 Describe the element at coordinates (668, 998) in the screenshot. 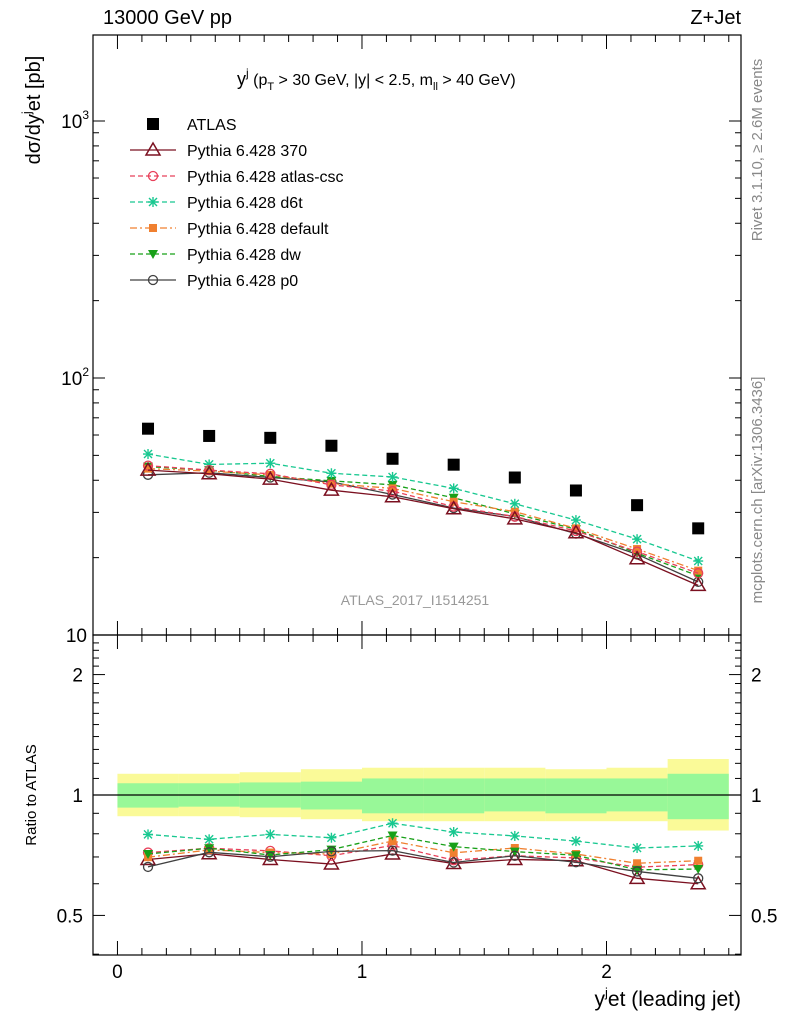

I see `x-axis-title: yjet (leading jet)` at that location.